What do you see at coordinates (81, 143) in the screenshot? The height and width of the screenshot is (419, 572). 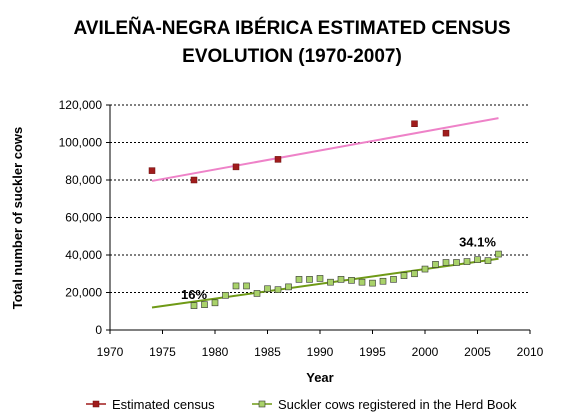 I see `y-tick-label-5: 100,000` at bounding box center [81, 143].